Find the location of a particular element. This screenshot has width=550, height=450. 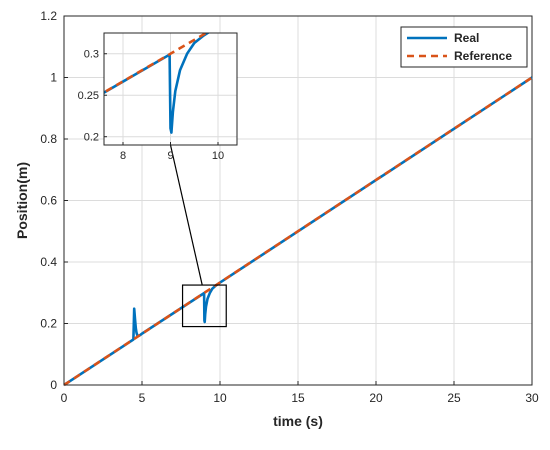

x-tick-label: 25 is located at coordinates (454, 398).